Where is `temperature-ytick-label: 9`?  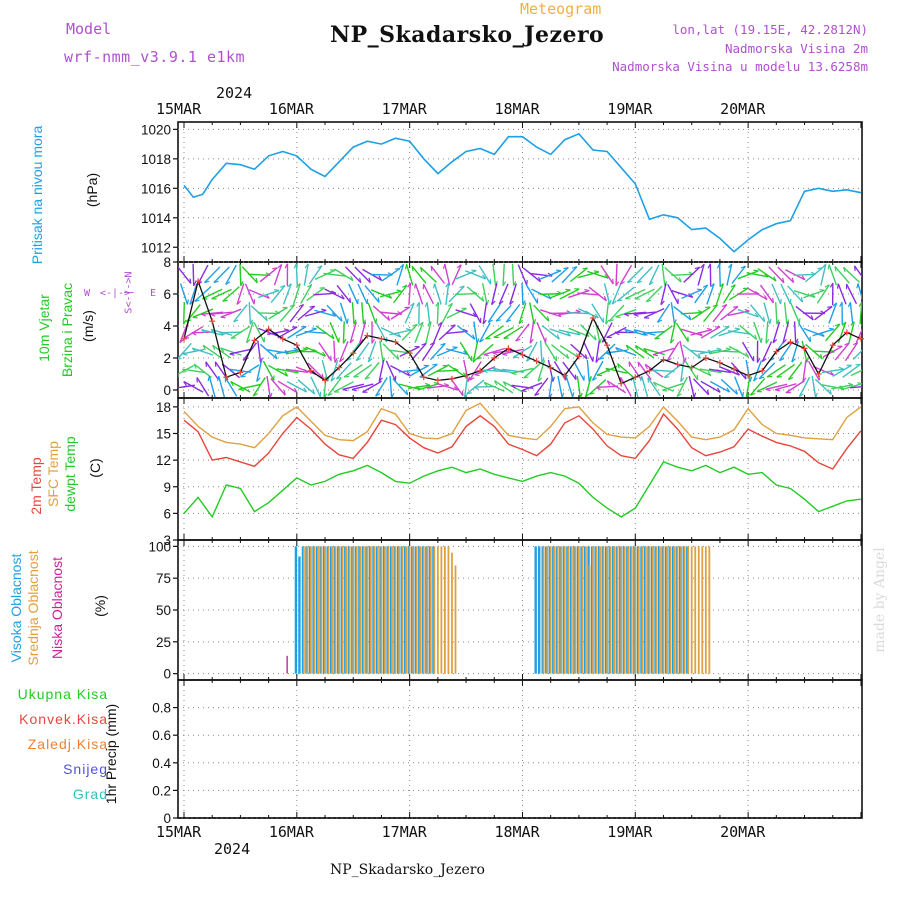 temperature-ytick-label: 9 is located at coordinates (167, 487).